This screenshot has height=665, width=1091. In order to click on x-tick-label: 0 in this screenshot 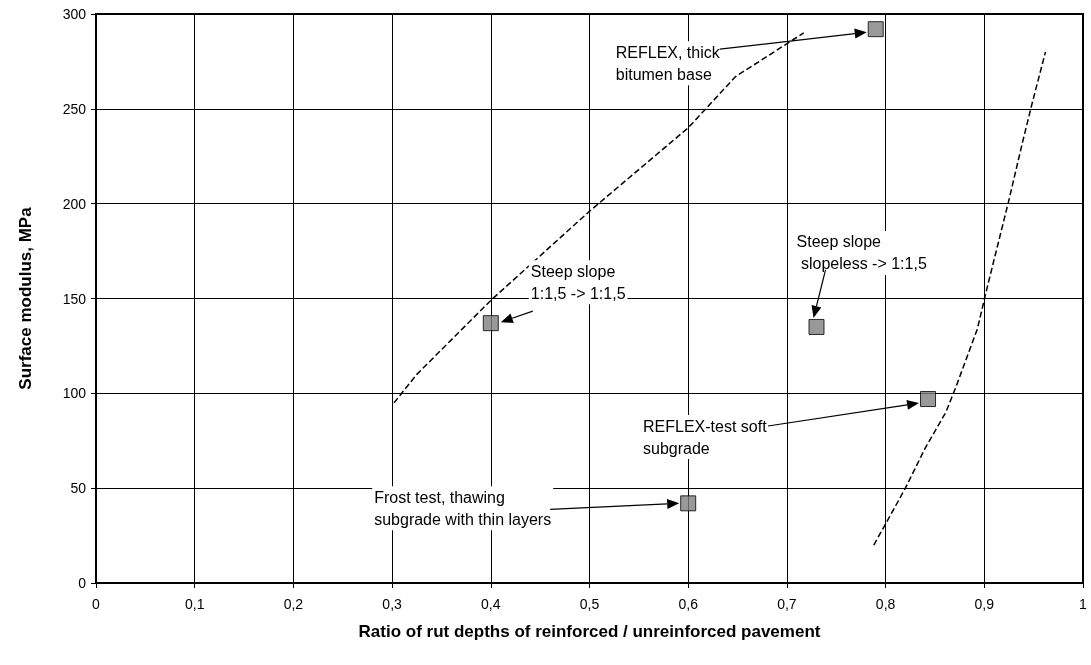, I will do `click(96, 604)`.